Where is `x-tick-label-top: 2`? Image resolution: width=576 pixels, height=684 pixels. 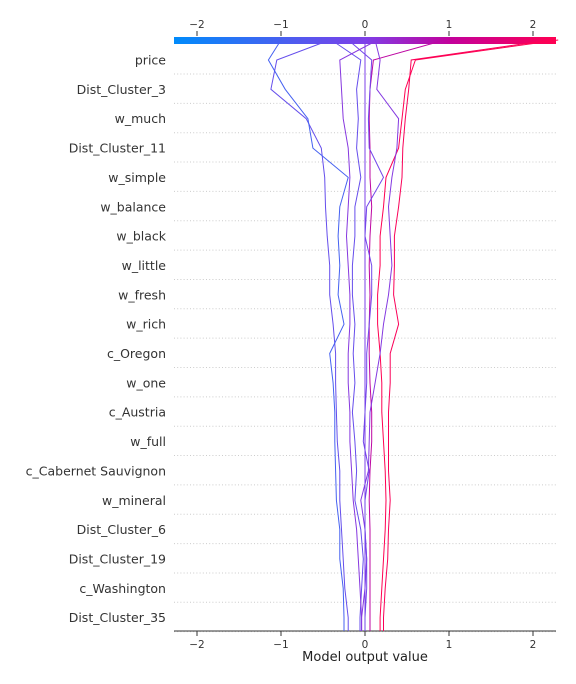 x-tick-label-top: 2 is located at coordinates (533, 25).